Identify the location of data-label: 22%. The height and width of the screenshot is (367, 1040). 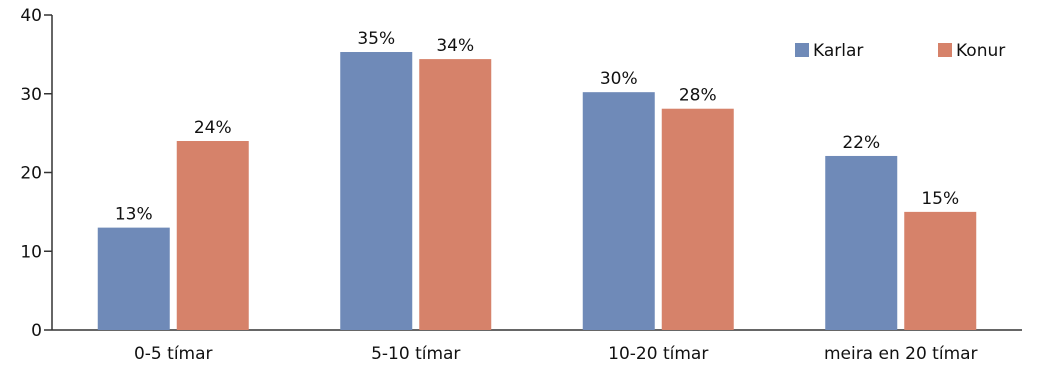
(861, 143).